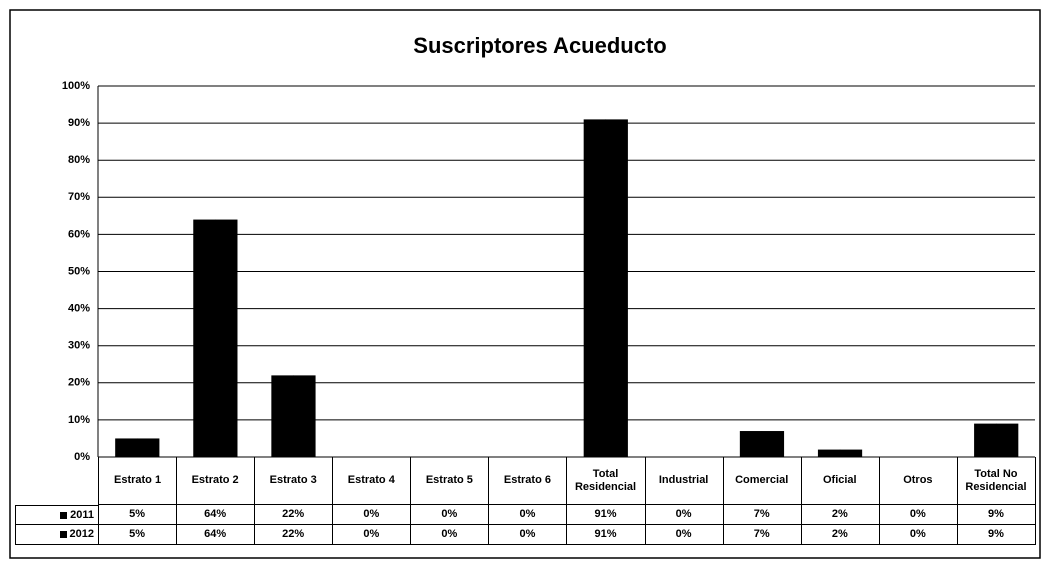 This screenshot has width=1049, height=566. I want to click on category-label: Otros, so click(918, 481).